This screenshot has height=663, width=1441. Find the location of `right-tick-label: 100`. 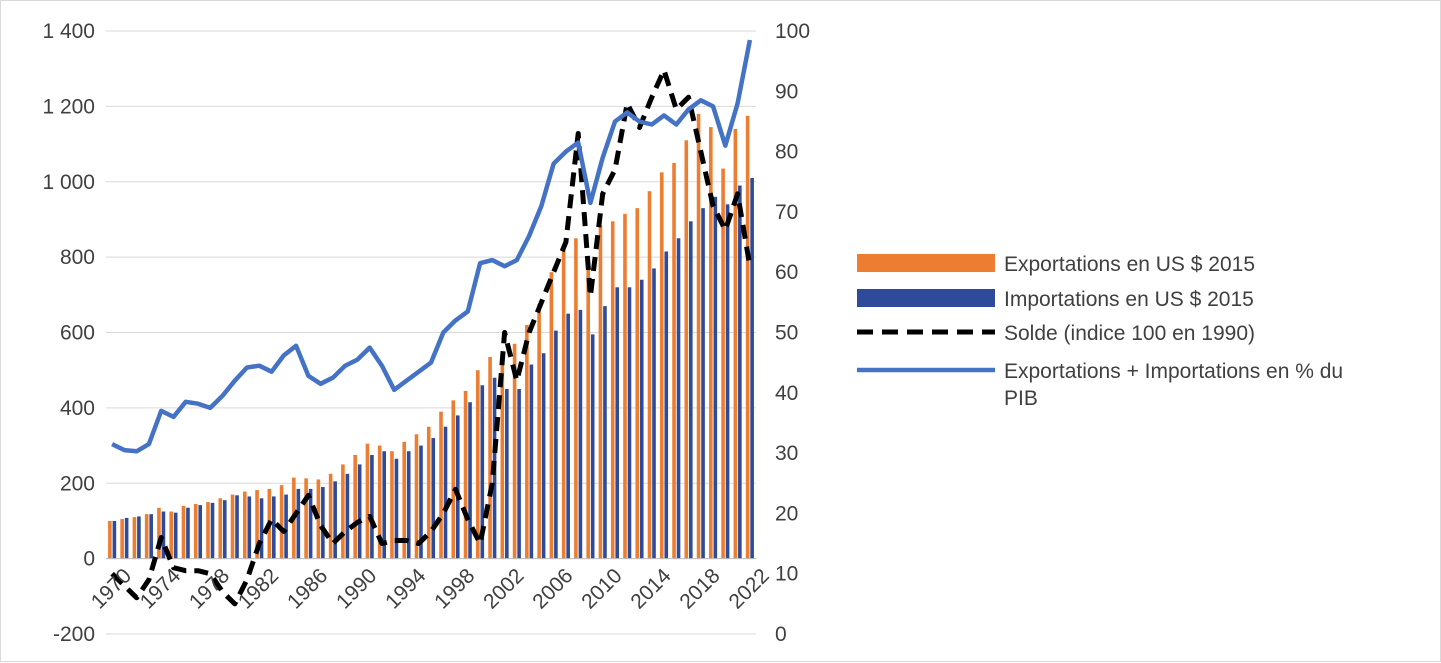

right-tick-label: 100 is located at coordinates (792, 31).